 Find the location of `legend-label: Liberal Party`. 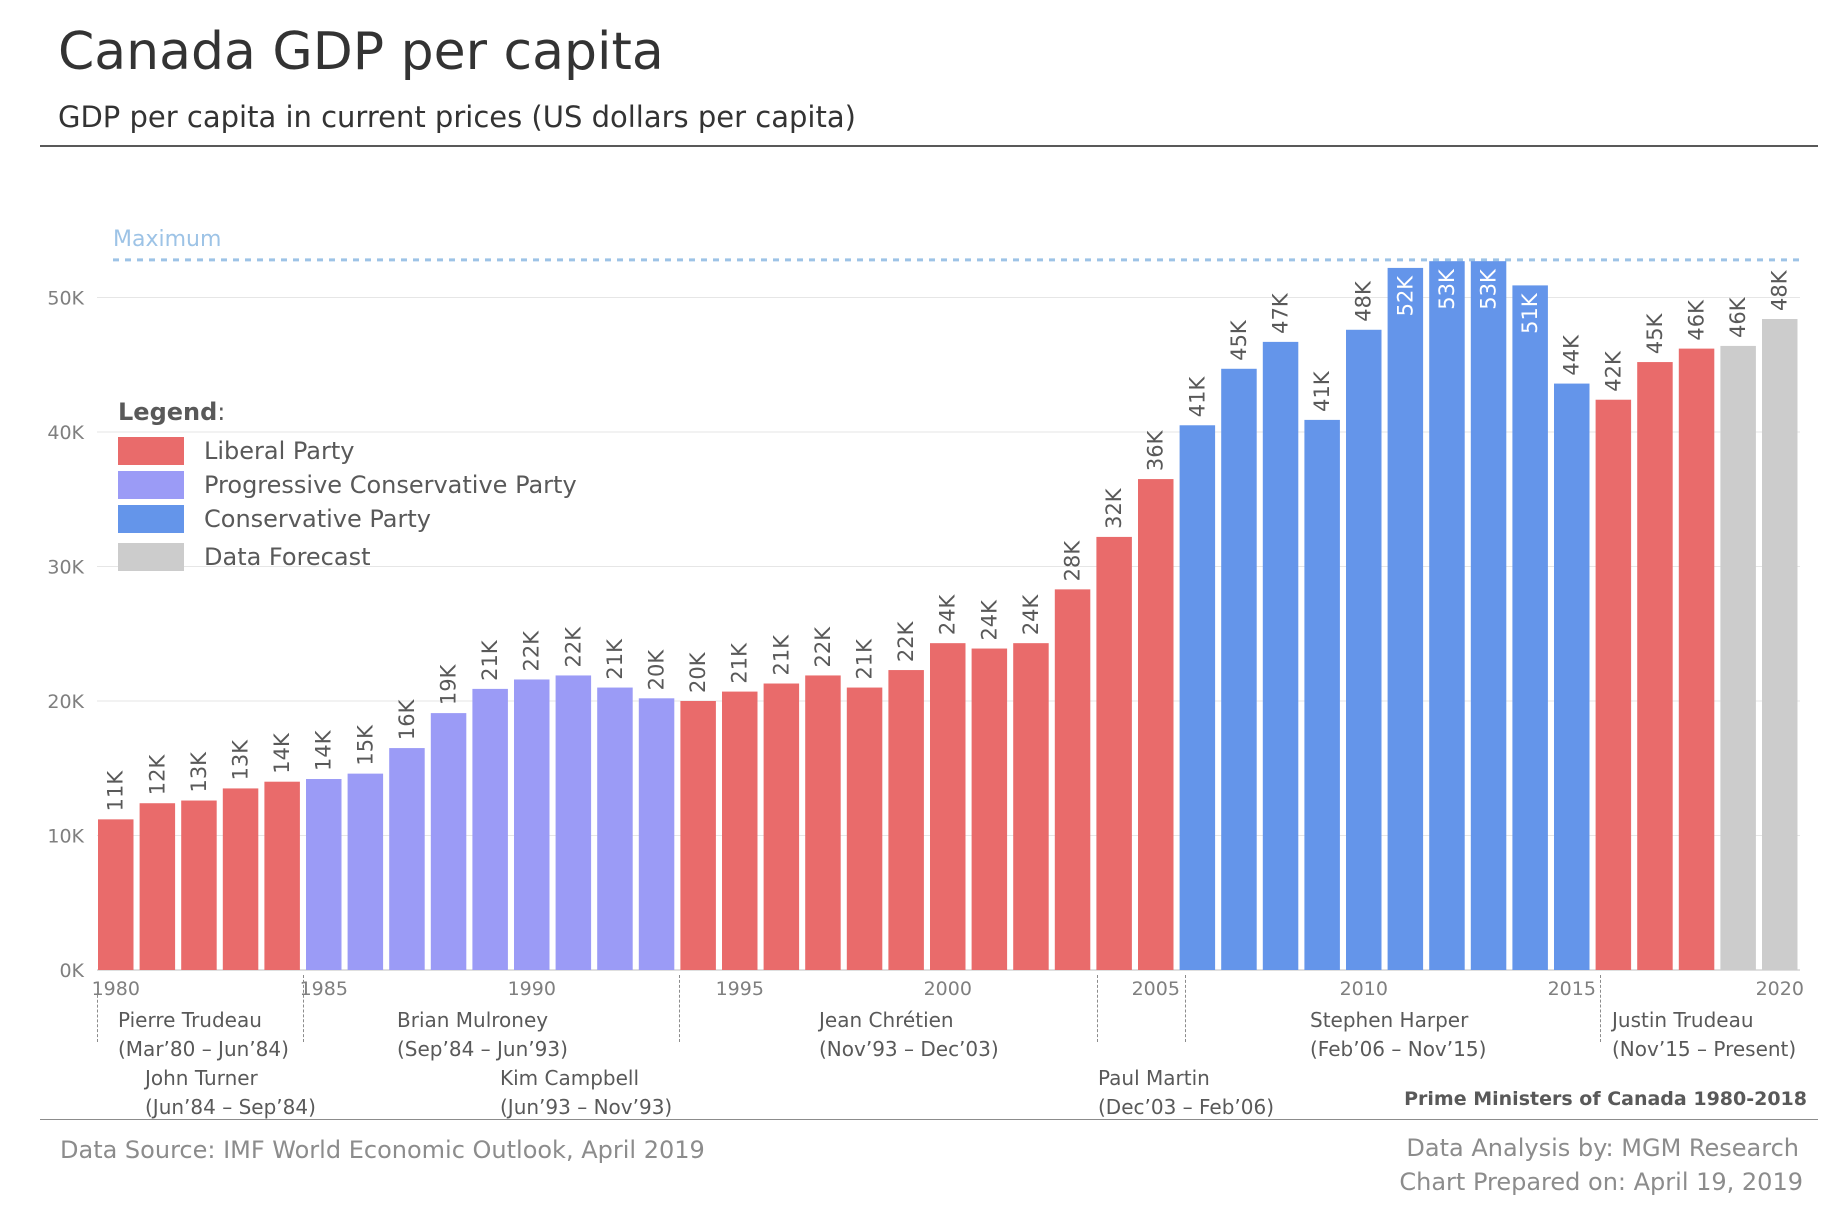

legend-label: Liberal Party is located at coordinates (279, 451).